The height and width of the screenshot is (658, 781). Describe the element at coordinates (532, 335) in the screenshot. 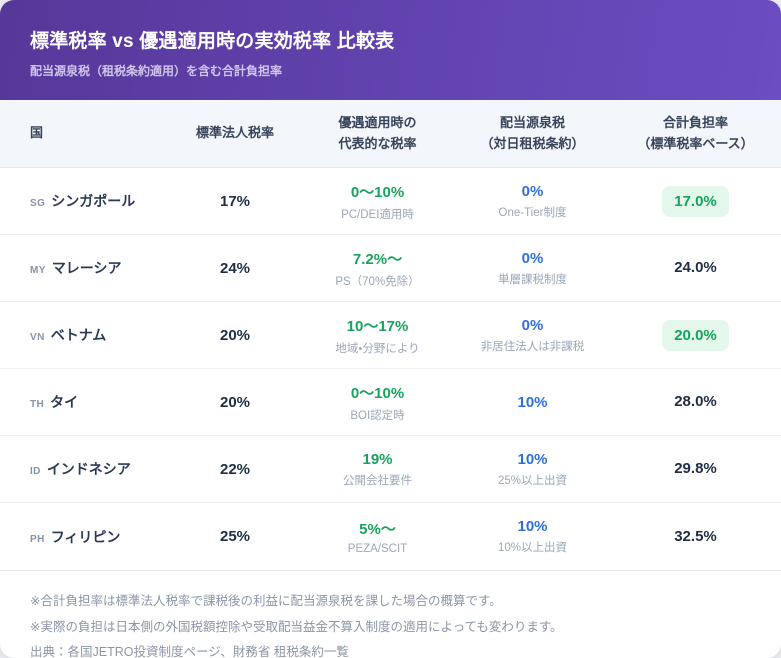

I see `withholding-rate-cell: 0% 非居住法人は非課税` at that location.